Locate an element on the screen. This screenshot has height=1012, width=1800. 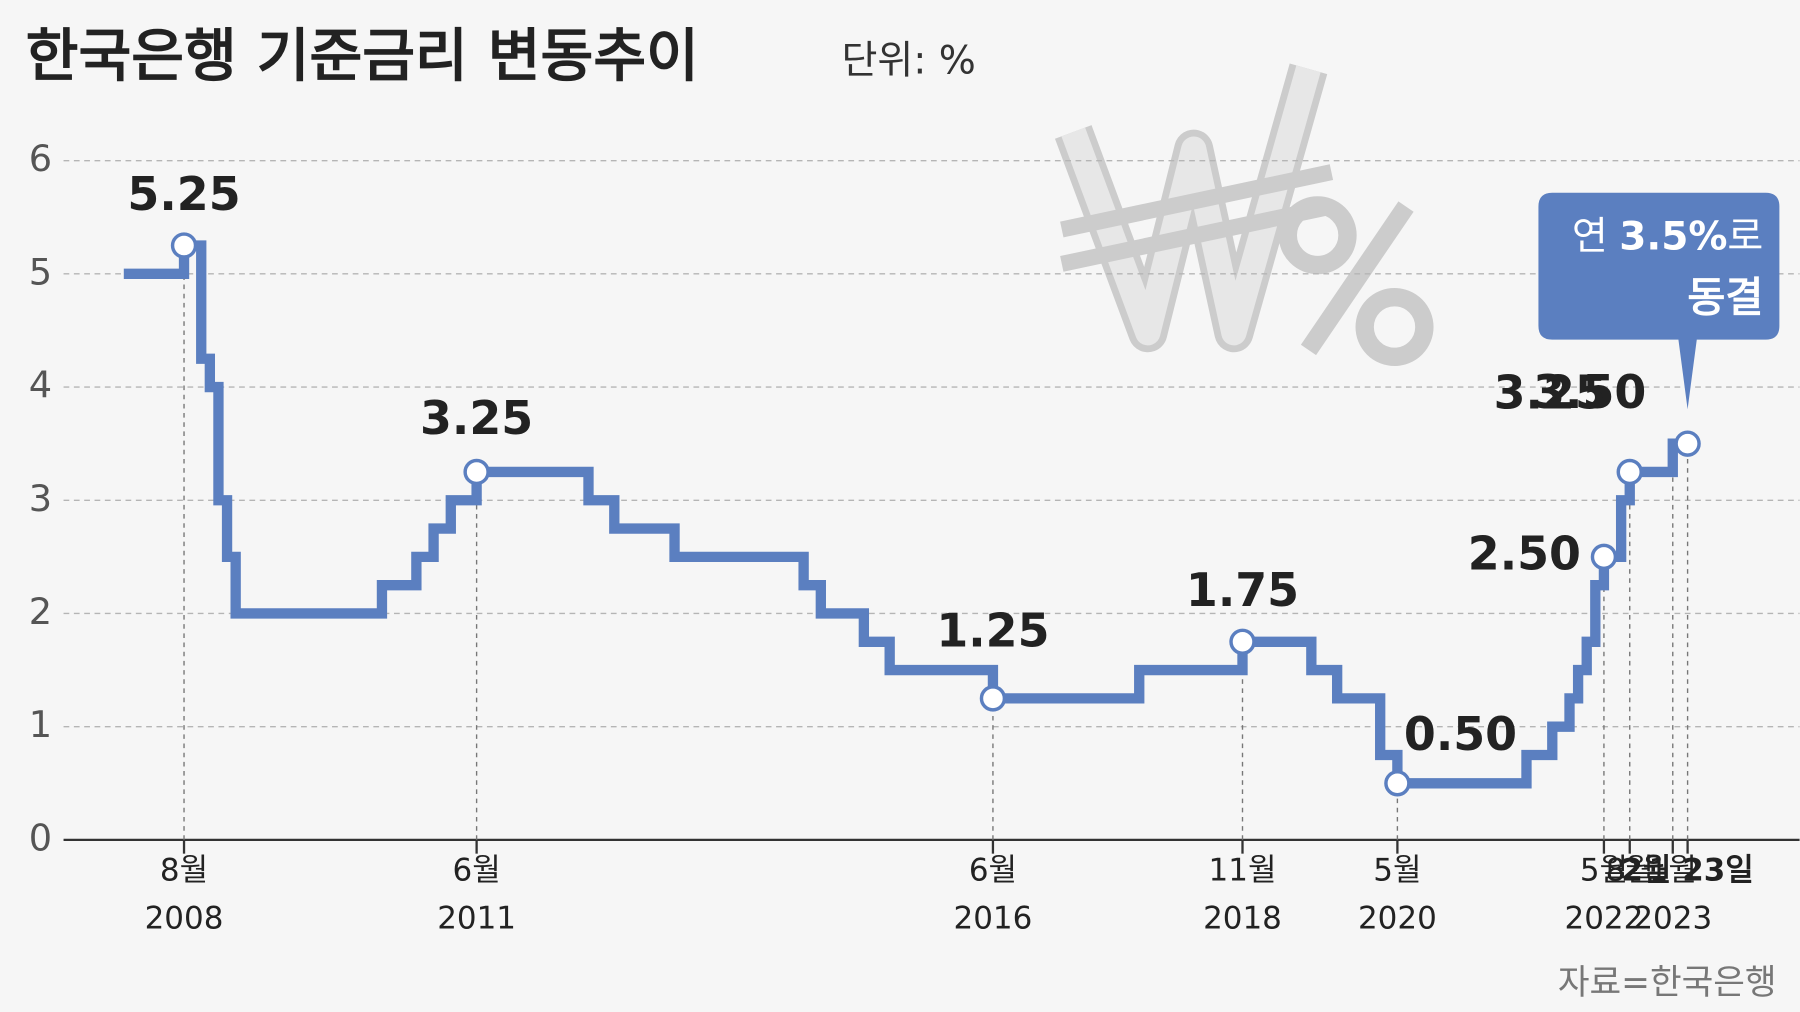
value-label: 0.50 is located at coordinates (1460, 734).